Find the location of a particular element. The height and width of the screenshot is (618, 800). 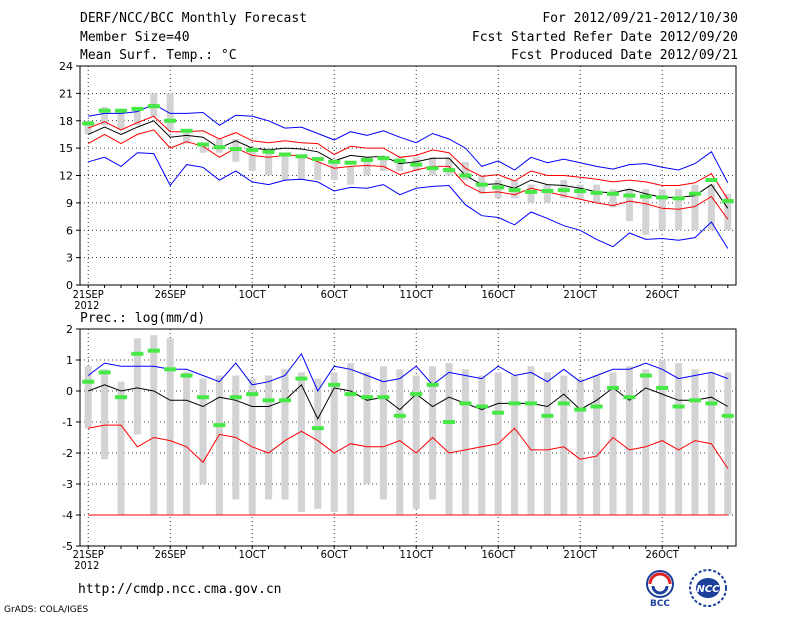

prec-panel-title: Prec.: log(mm/d) is located at coordinates (142, 318).